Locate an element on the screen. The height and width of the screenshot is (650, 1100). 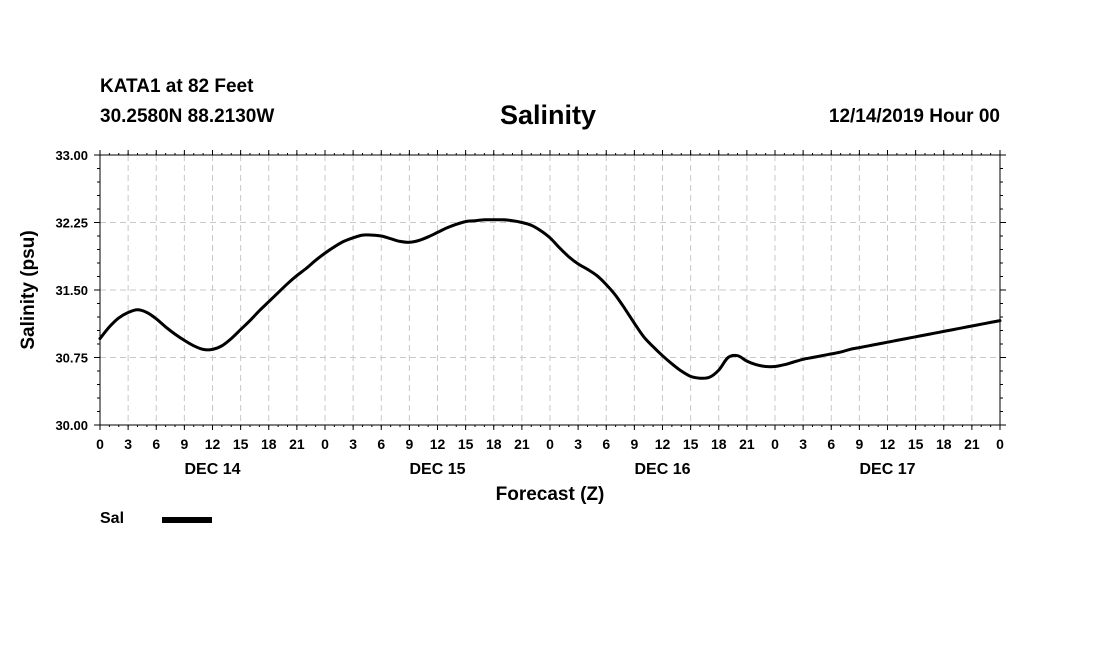
station-coordinates: 30.2580N 88.2130W is located at coordinates (187, 116).